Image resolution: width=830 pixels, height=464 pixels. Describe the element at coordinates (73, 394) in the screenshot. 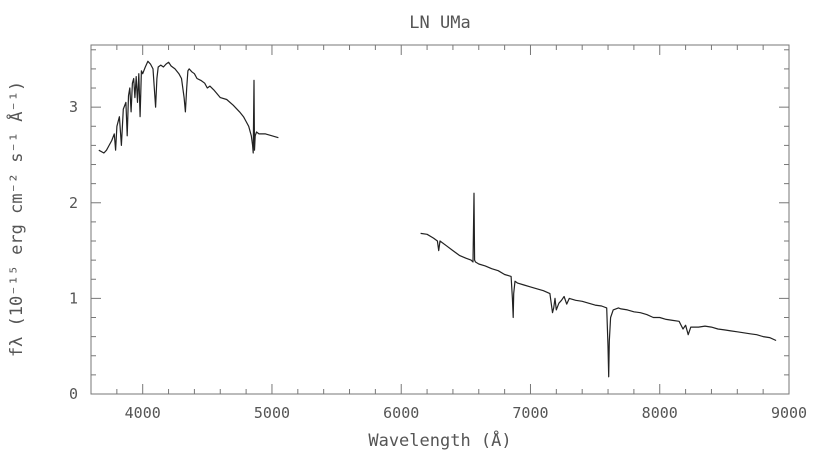

I see `y-tick-label: 0` at that location.